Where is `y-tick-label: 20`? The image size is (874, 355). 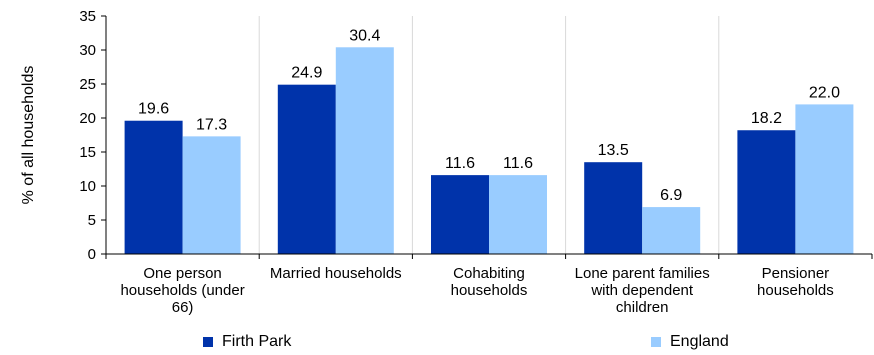
y-tick-label: 20 is located at coordinates (87, 118).